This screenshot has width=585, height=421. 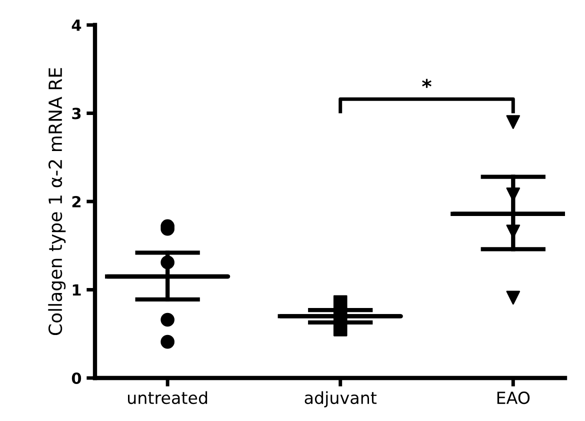 I want to click on y-tick-label: 4, so click(x=77, y=25).